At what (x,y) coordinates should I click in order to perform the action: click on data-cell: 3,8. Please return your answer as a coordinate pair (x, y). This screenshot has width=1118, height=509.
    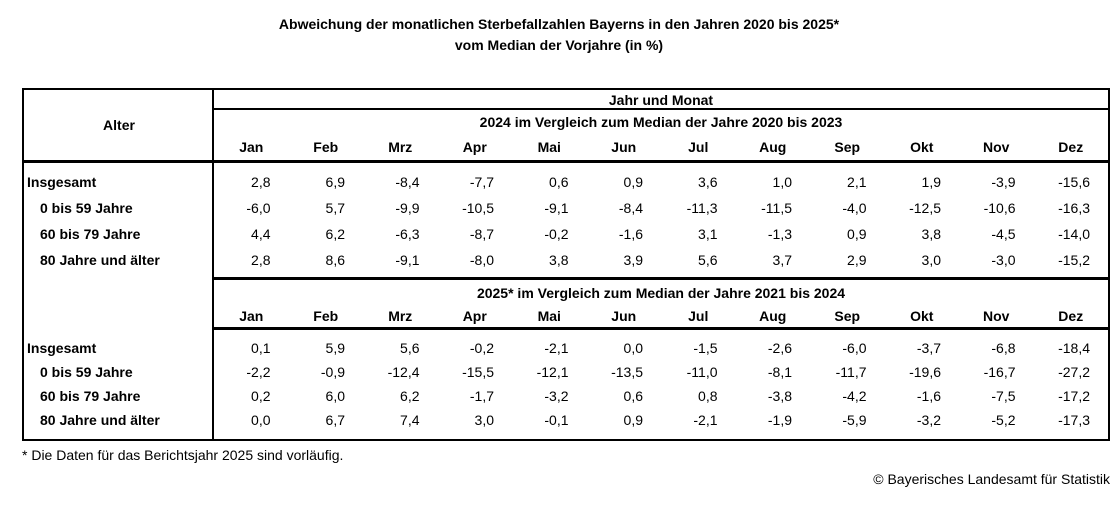
    Looking at the image, I should click on (559, 260).